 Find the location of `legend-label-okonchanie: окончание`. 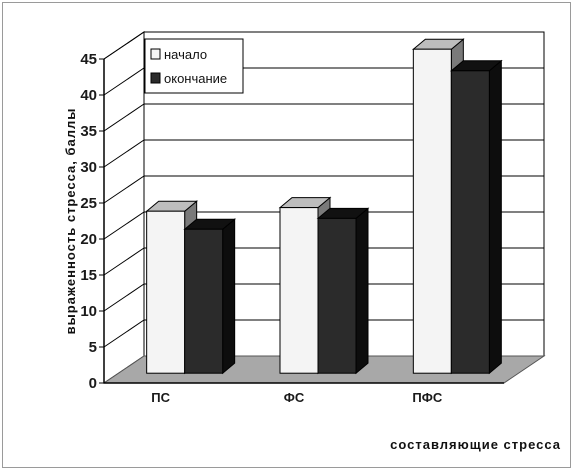

legend-label-okonchanie: окончание is located at coordinates (195, 78).